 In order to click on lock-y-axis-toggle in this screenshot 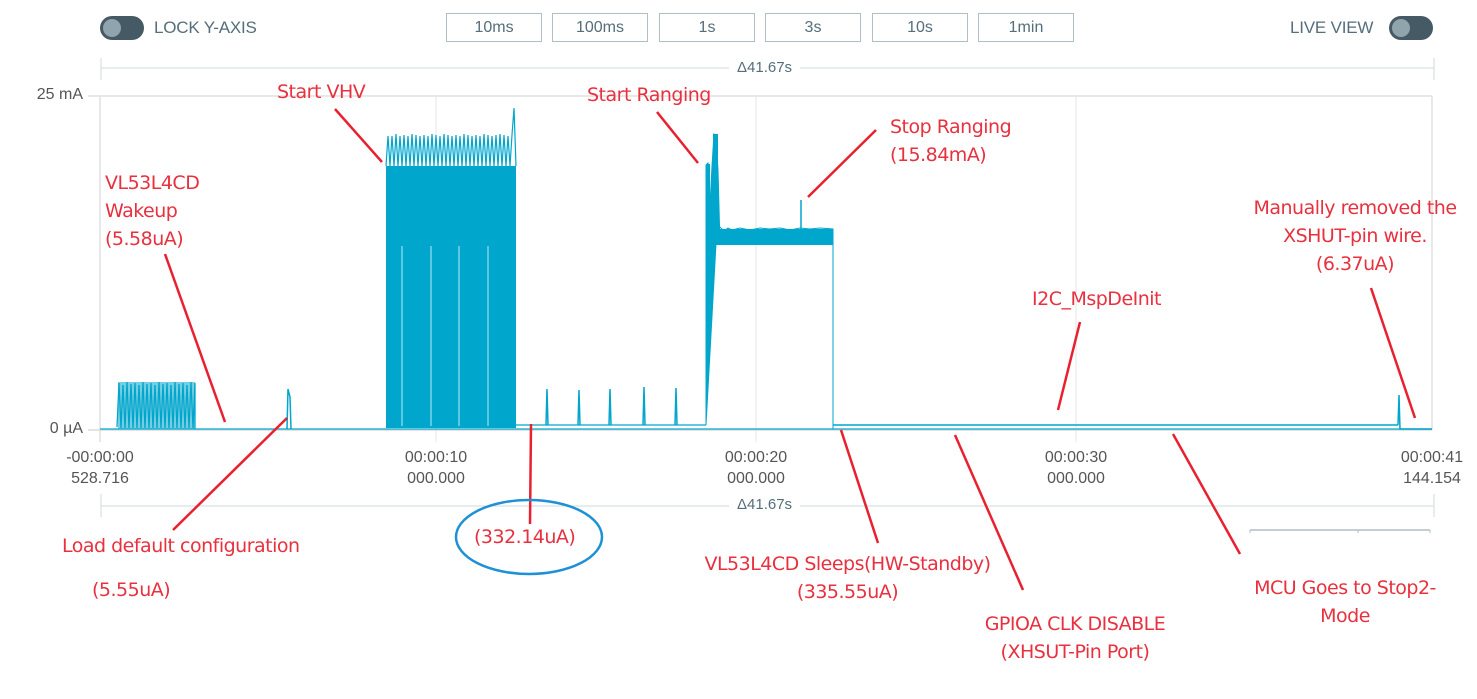, I will do `click(122, 28)`.